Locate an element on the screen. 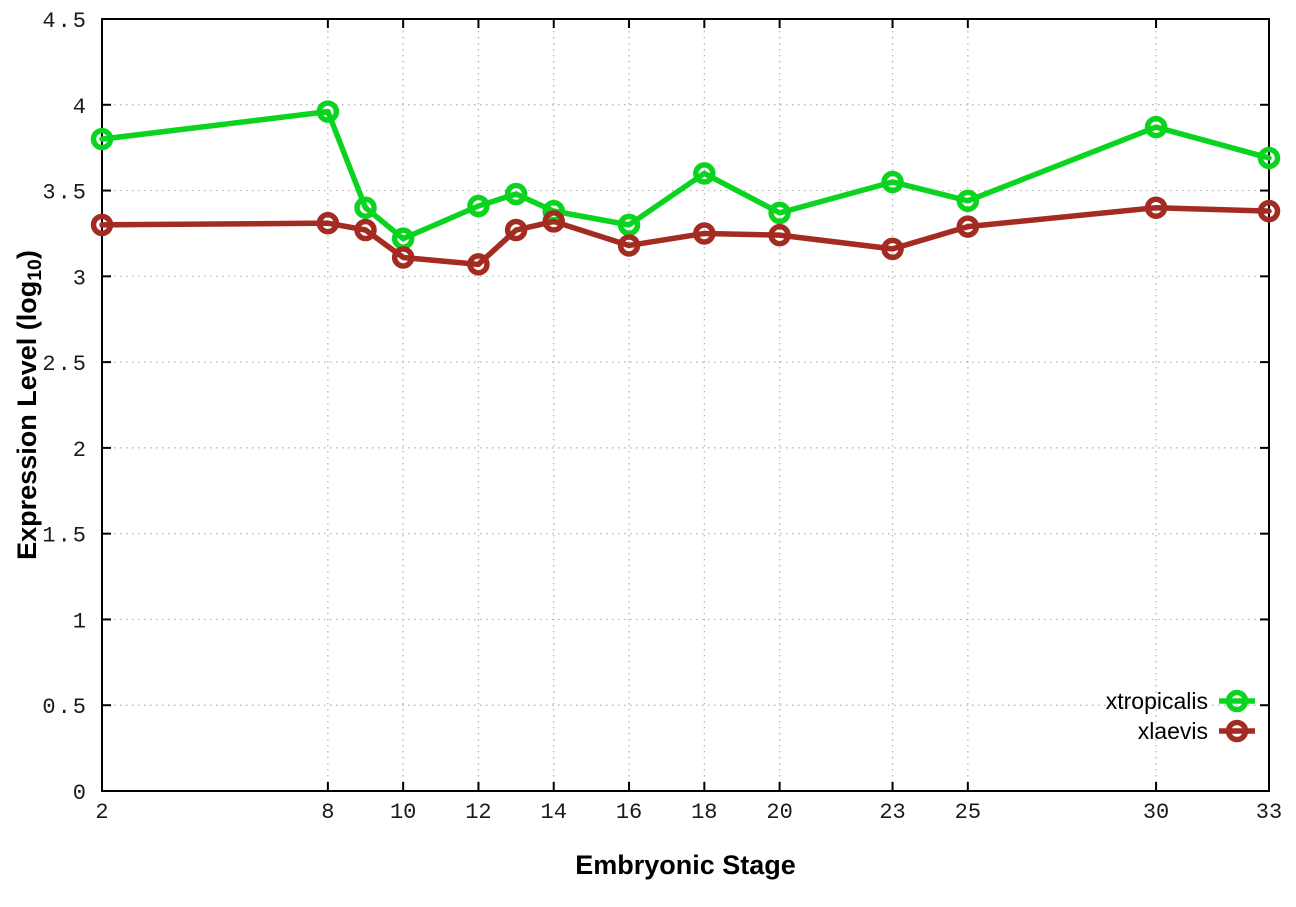 This screenshot has width=1296, height=907. y-tick-label: 4.5 is located at coordinates (65, 21).